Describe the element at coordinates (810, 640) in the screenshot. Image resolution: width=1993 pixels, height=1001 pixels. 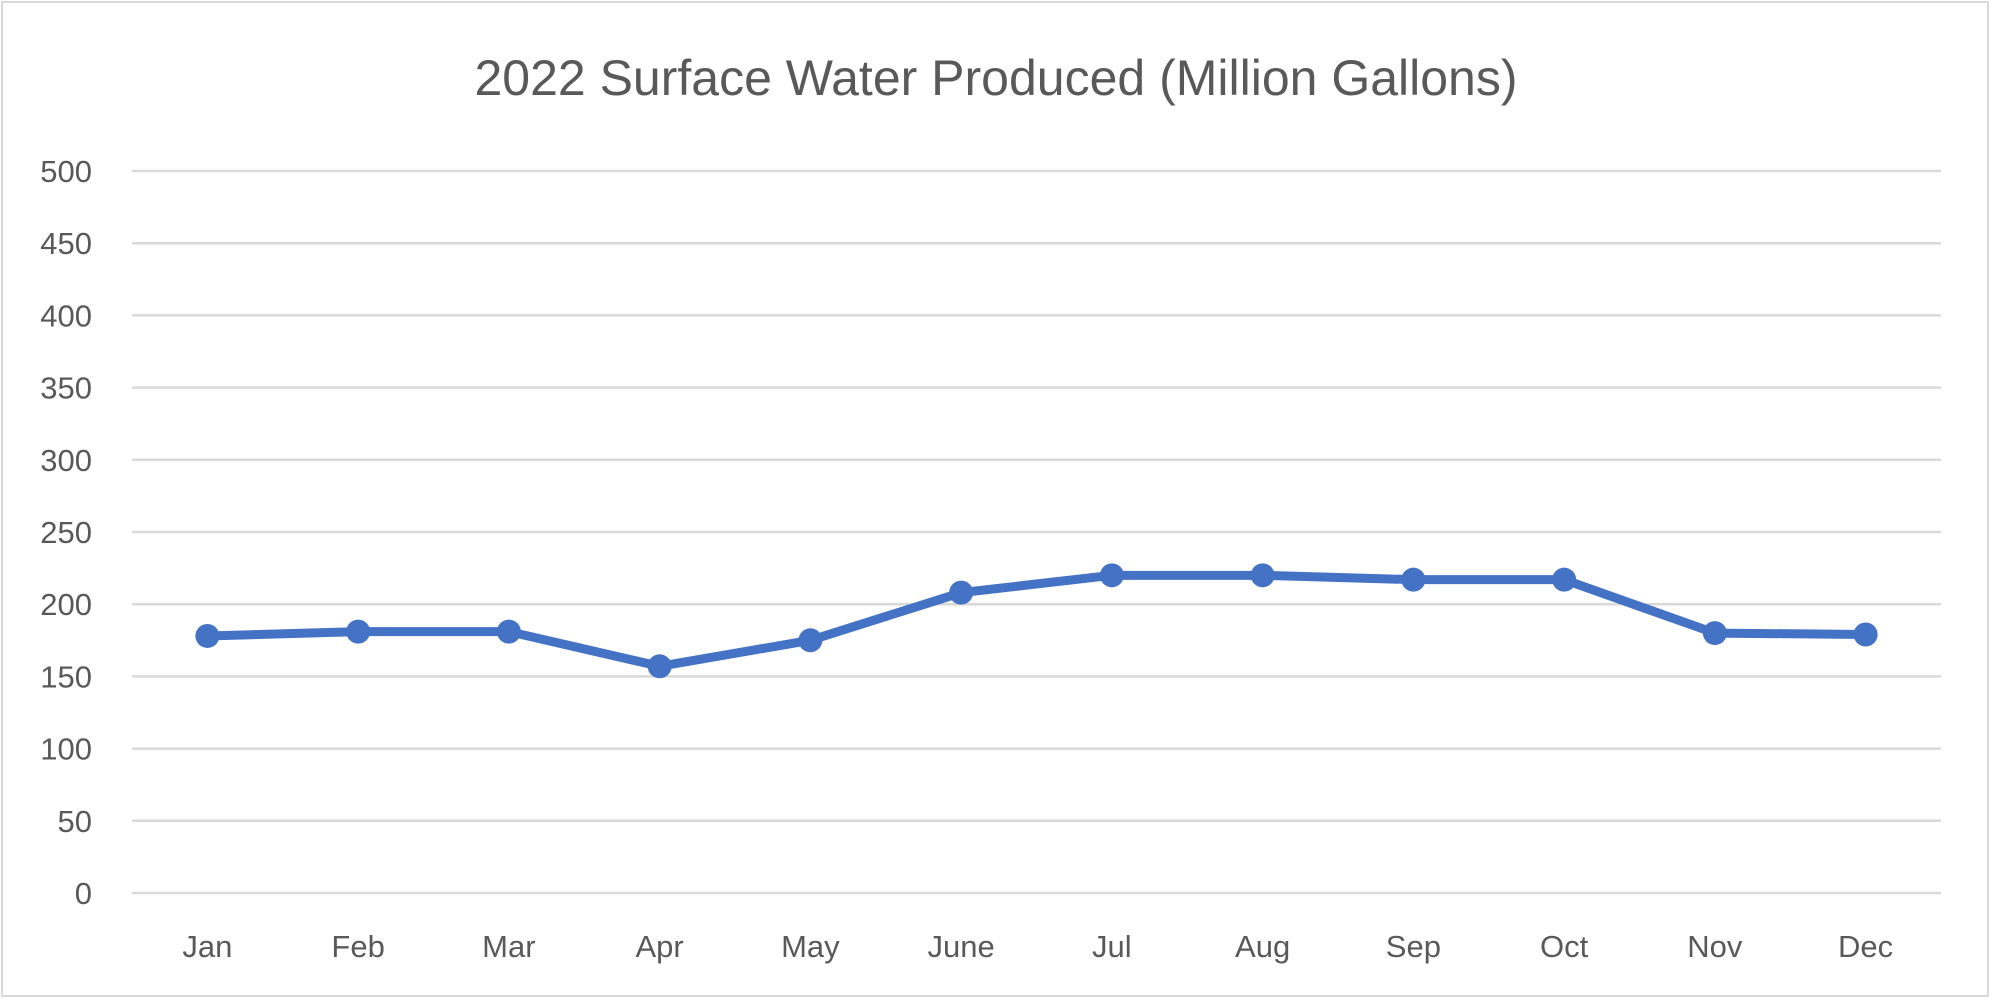
I see `data-point-may` at that location.